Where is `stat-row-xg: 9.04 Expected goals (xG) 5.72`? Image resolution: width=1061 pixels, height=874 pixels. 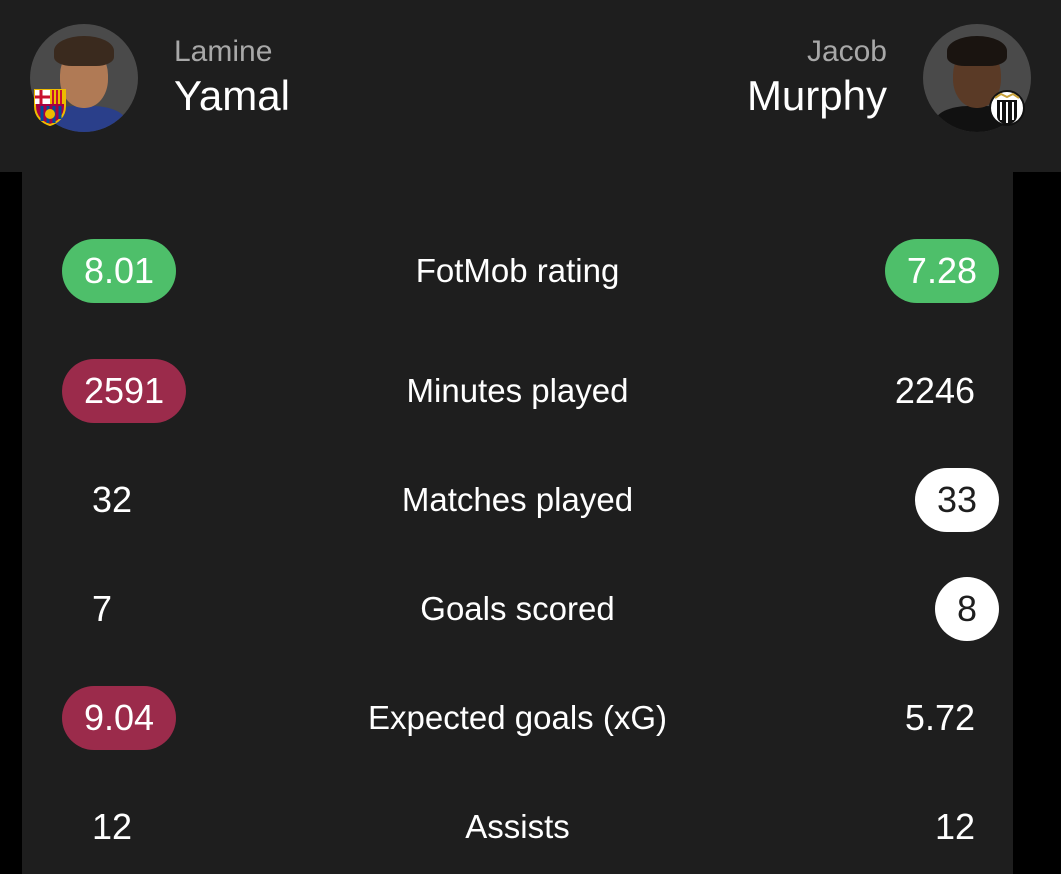
stat-row-xg: 9.04 Expected goals (xG) 5.72 is located at coordinates (517, 718).